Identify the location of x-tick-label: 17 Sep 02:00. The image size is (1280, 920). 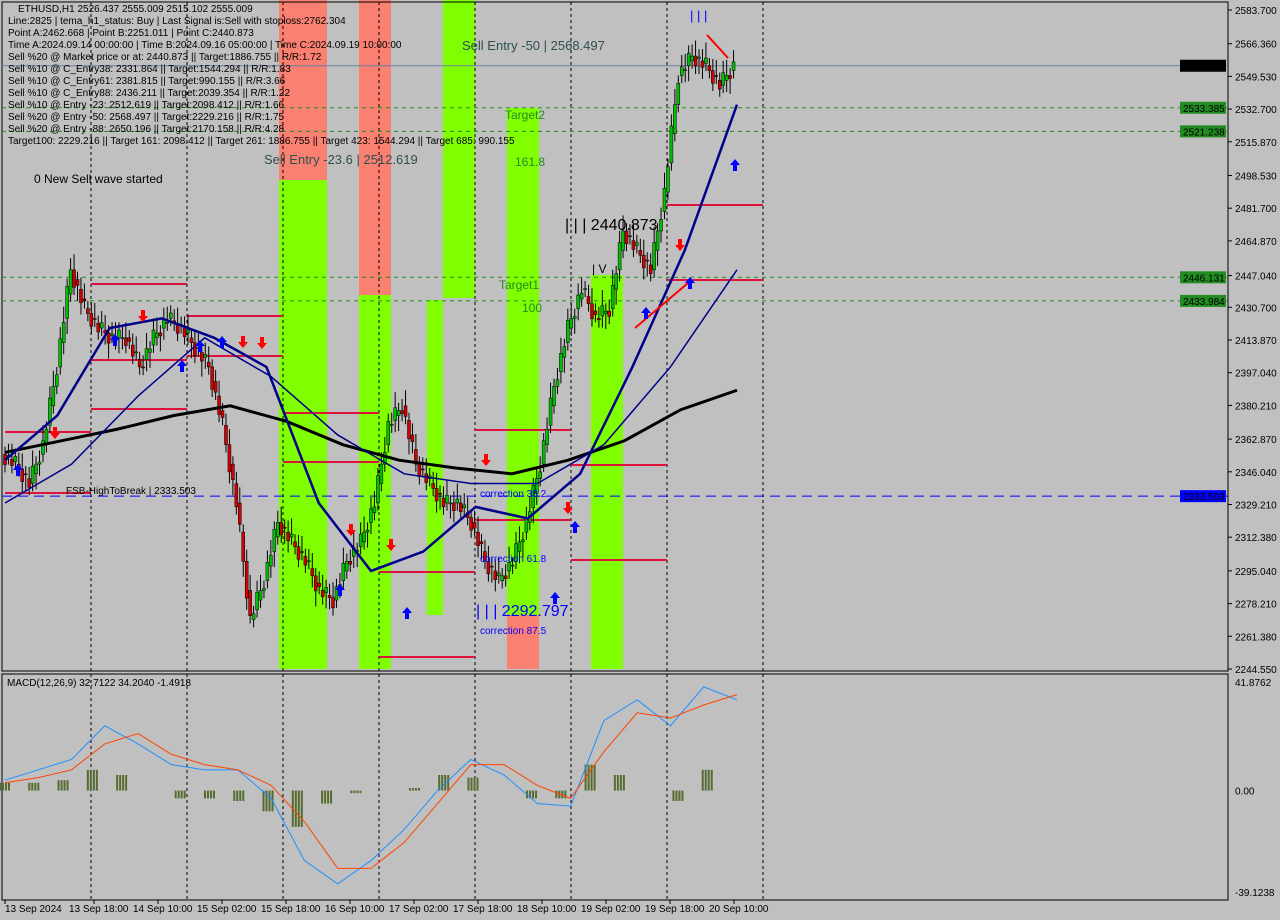
(419, 909).